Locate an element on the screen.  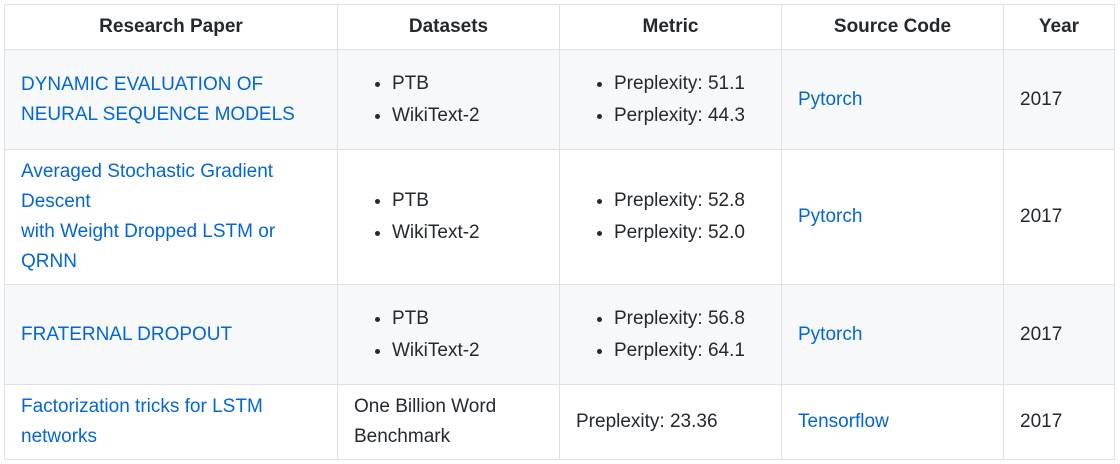
metrics-list: Preplexity: 51.1 Perplexity: 44.3 is located at coordinates (670, 100).